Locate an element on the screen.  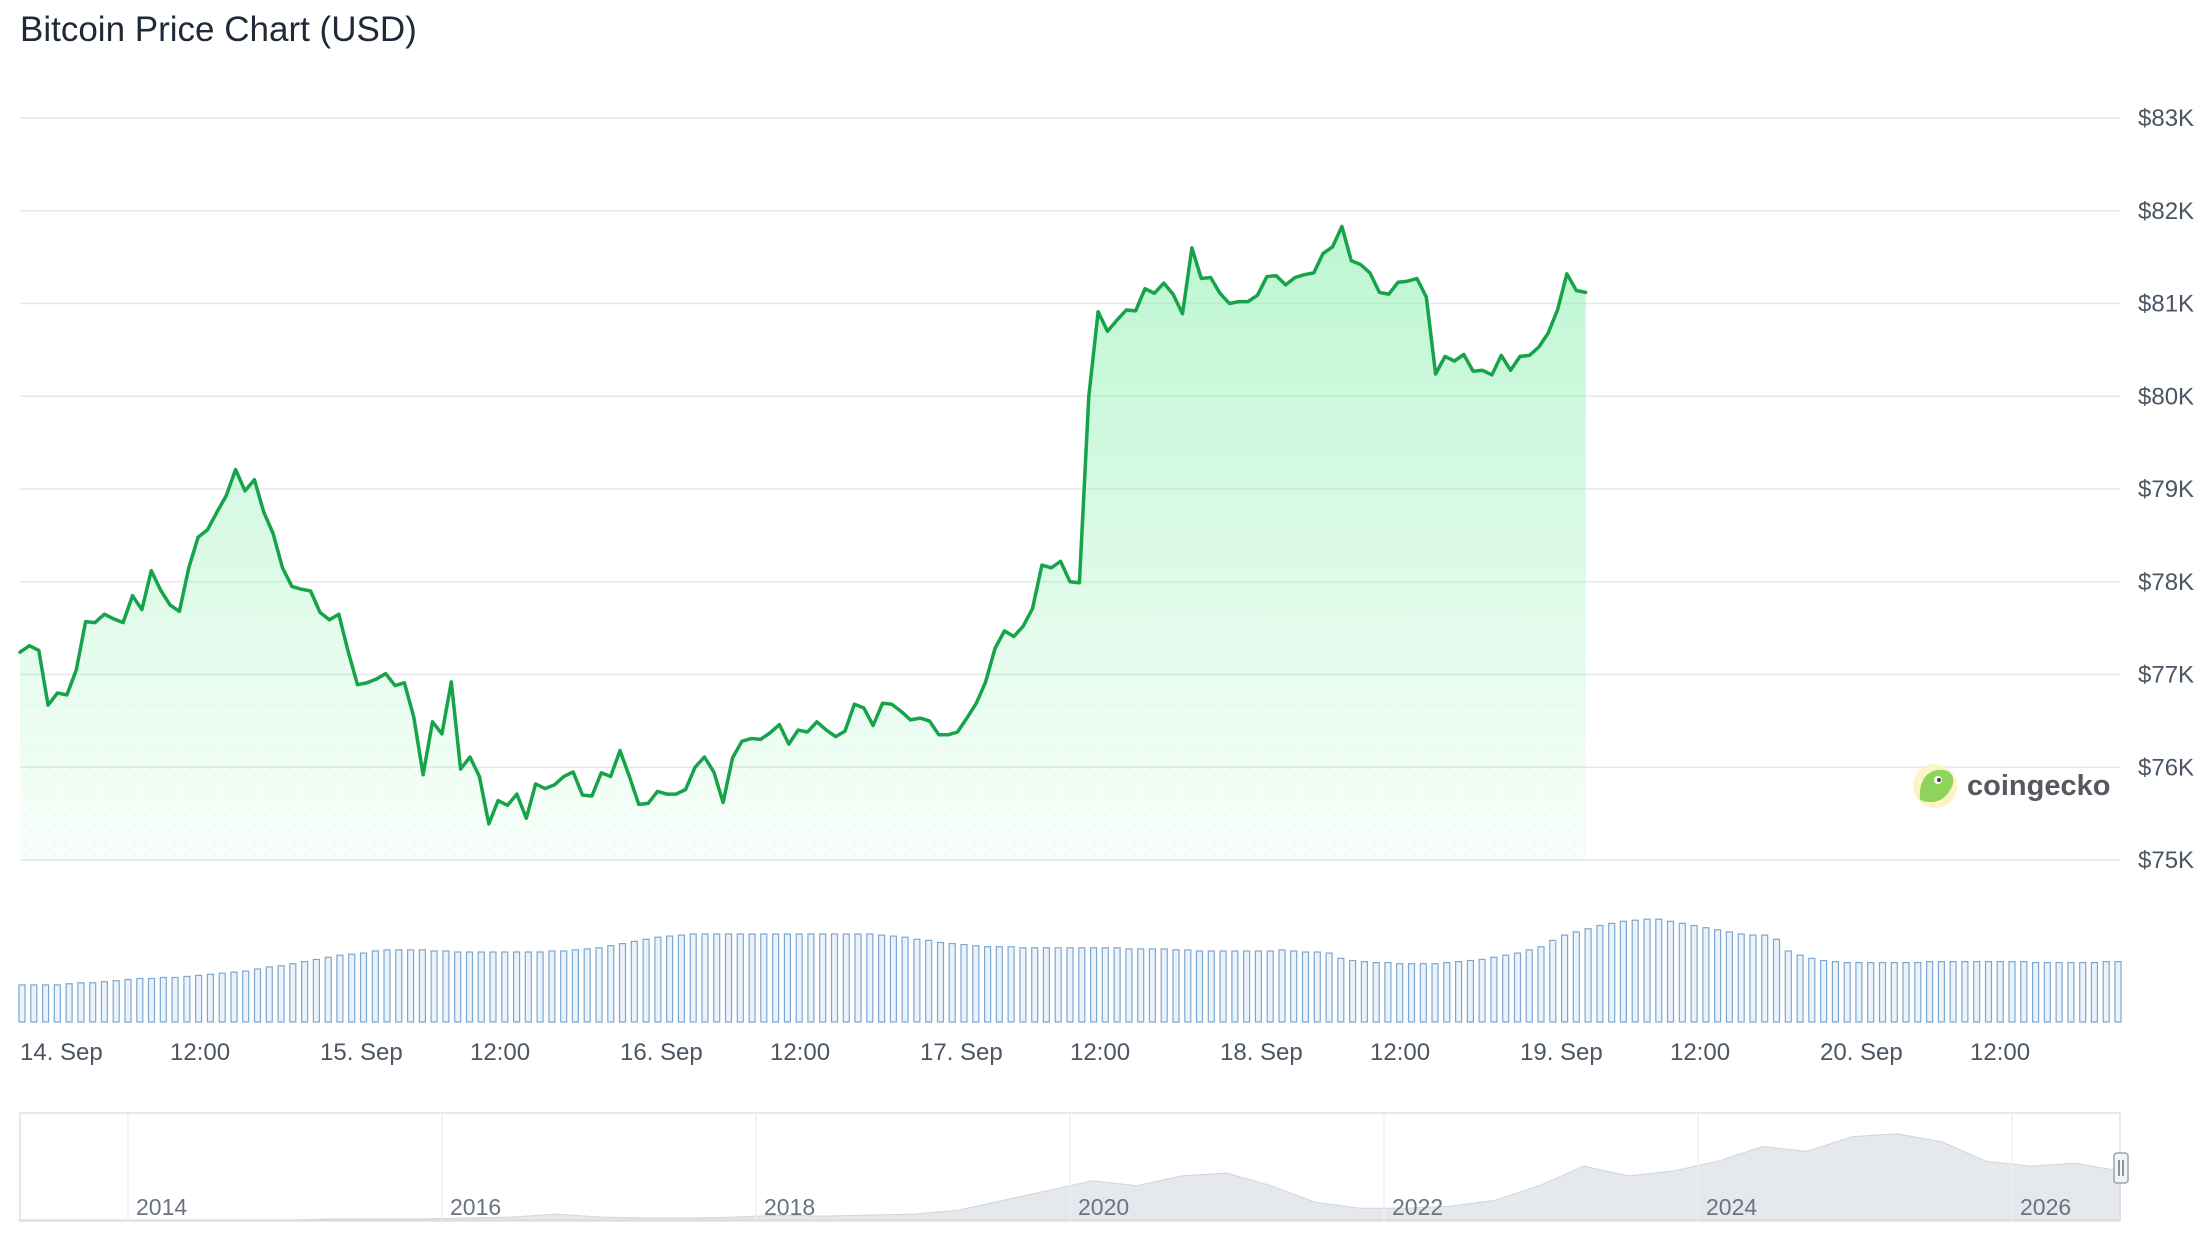
navigator-ticks: 2014 2016 2018 2020 2022 2024 2026 is located at coordinates (1099, 1167).